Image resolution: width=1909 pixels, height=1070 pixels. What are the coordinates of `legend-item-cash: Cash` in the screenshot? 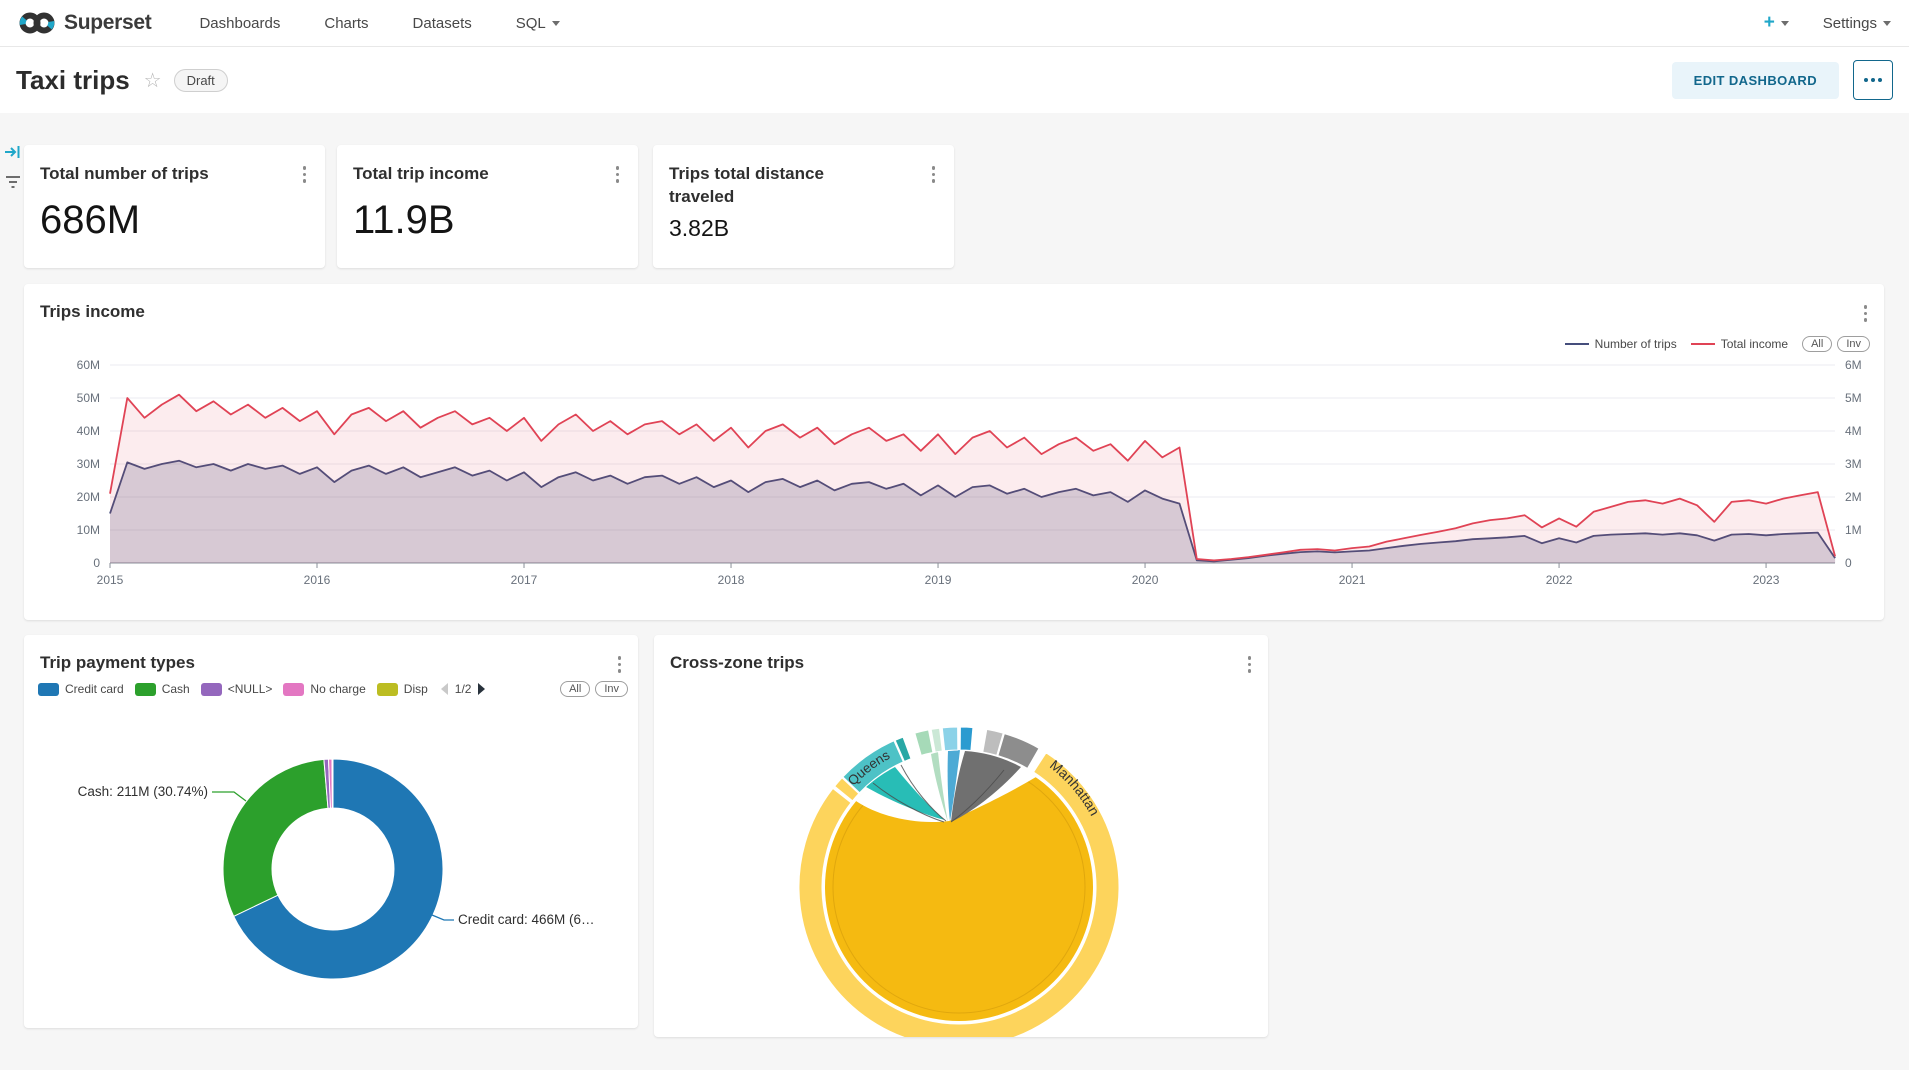 It's located at (162, 689).